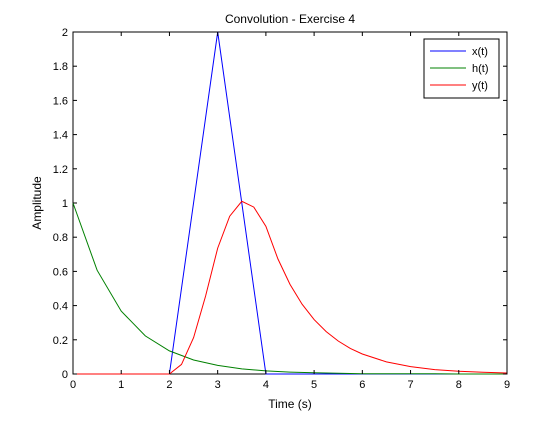 The image size is (560, 425). What do you see at coordinates (266, 385) in the screenshot?
I see `x-tick-label: 4` at bounding box center [266, 385].